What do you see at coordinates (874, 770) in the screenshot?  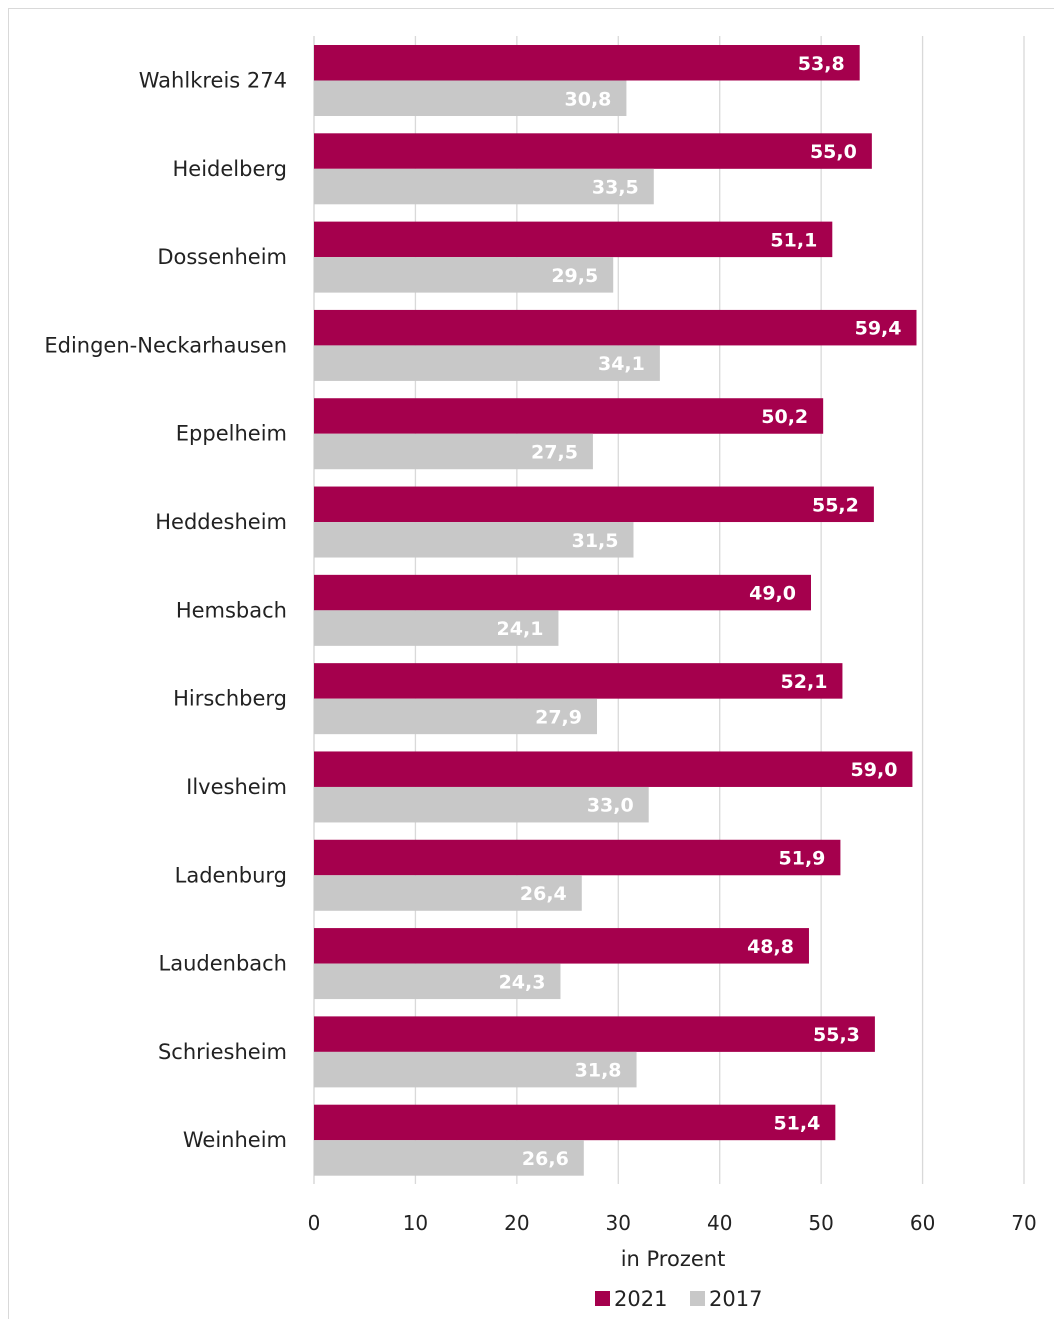 I see `data-label: 59,0` at bounding box center [874, 770].